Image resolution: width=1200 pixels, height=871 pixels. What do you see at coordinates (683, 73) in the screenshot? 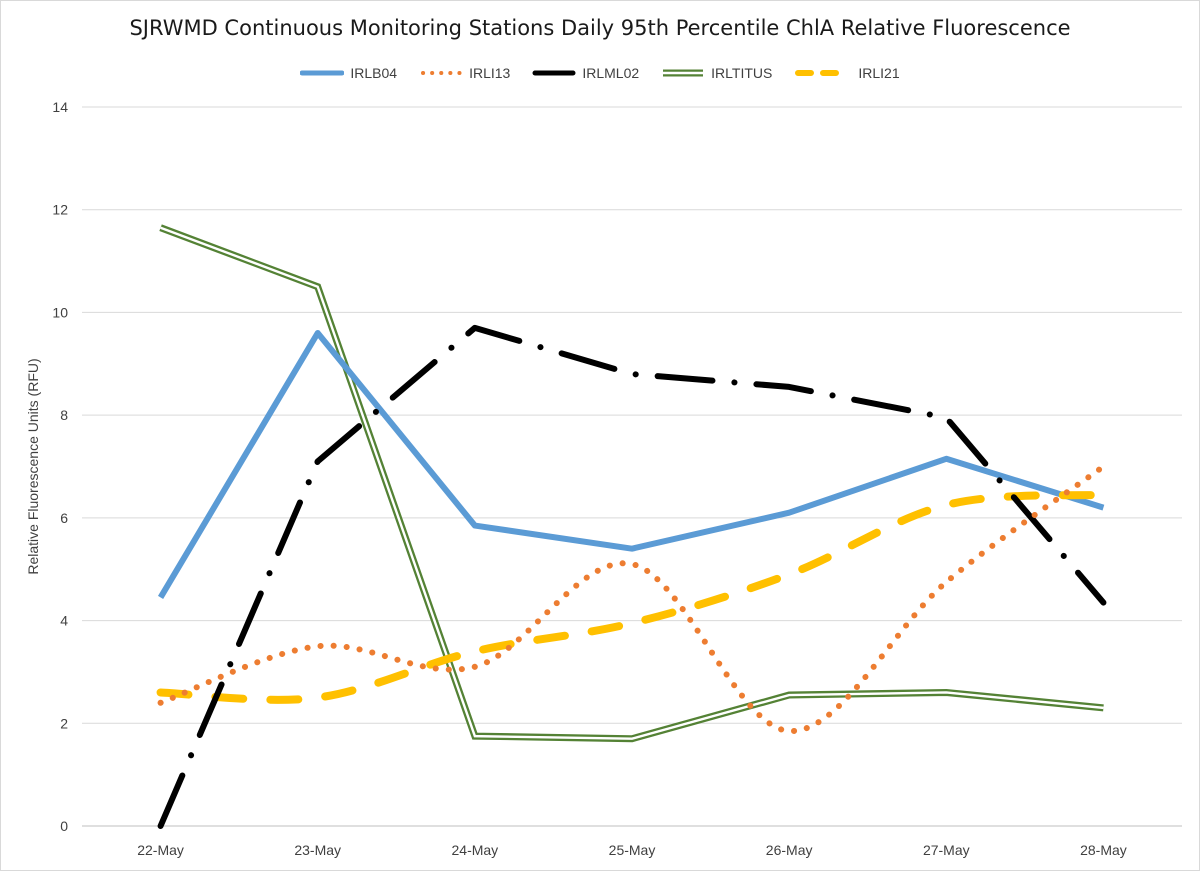
I see `legend-swatch-irltitus` at bounding box center [683, 73].